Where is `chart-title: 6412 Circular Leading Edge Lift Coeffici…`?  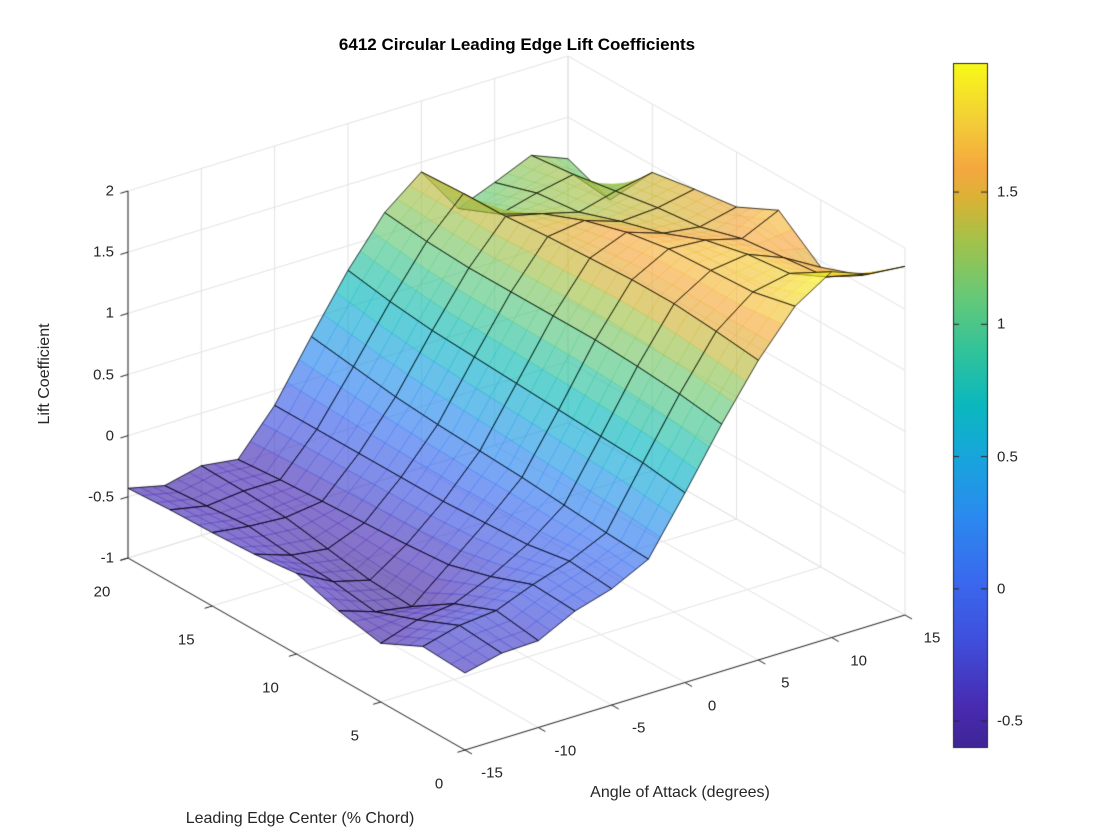 chart-title: 6412 Circular Leading Edge Lift Coeffici… is located at coordinates (517, 44).